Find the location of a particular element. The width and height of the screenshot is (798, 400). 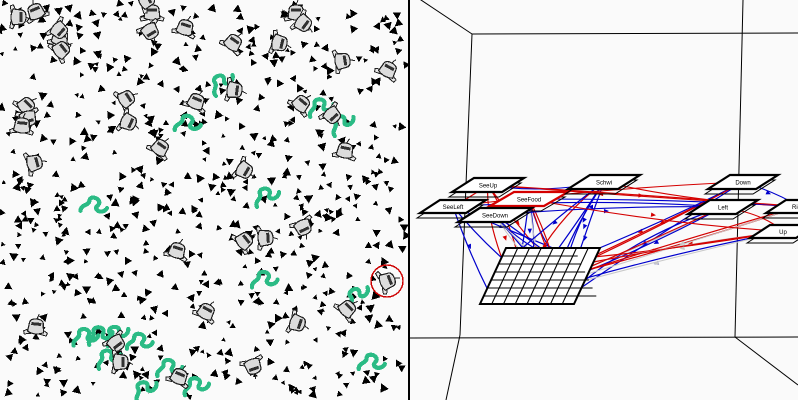

neuron-node-seeup: SeeUp is located at coordinates (487, 187).